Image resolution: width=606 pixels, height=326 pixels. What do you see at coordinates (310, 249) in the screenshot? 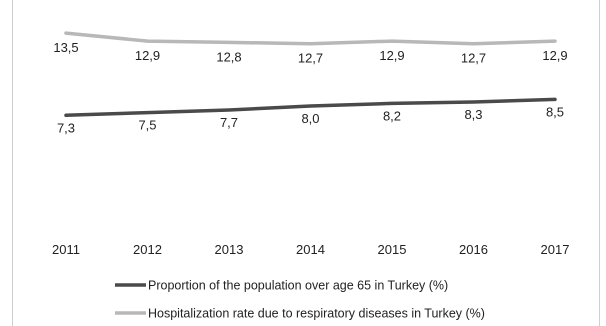
I see `x-tick-label: 2014` at bounding box center [310, 249].